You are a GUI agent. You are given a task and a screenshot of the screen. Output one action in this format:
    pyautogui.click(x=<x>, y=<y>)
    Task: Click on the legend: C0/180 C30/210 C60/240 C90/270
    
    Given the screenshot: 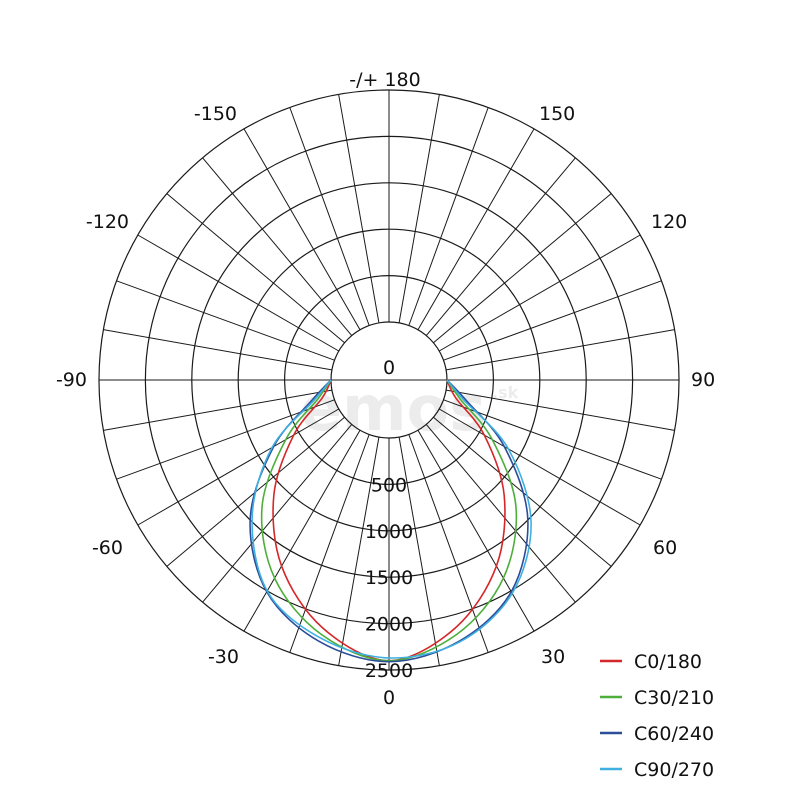 What is the action you would take?
    pyautogui.click(x=657, y=716)
    